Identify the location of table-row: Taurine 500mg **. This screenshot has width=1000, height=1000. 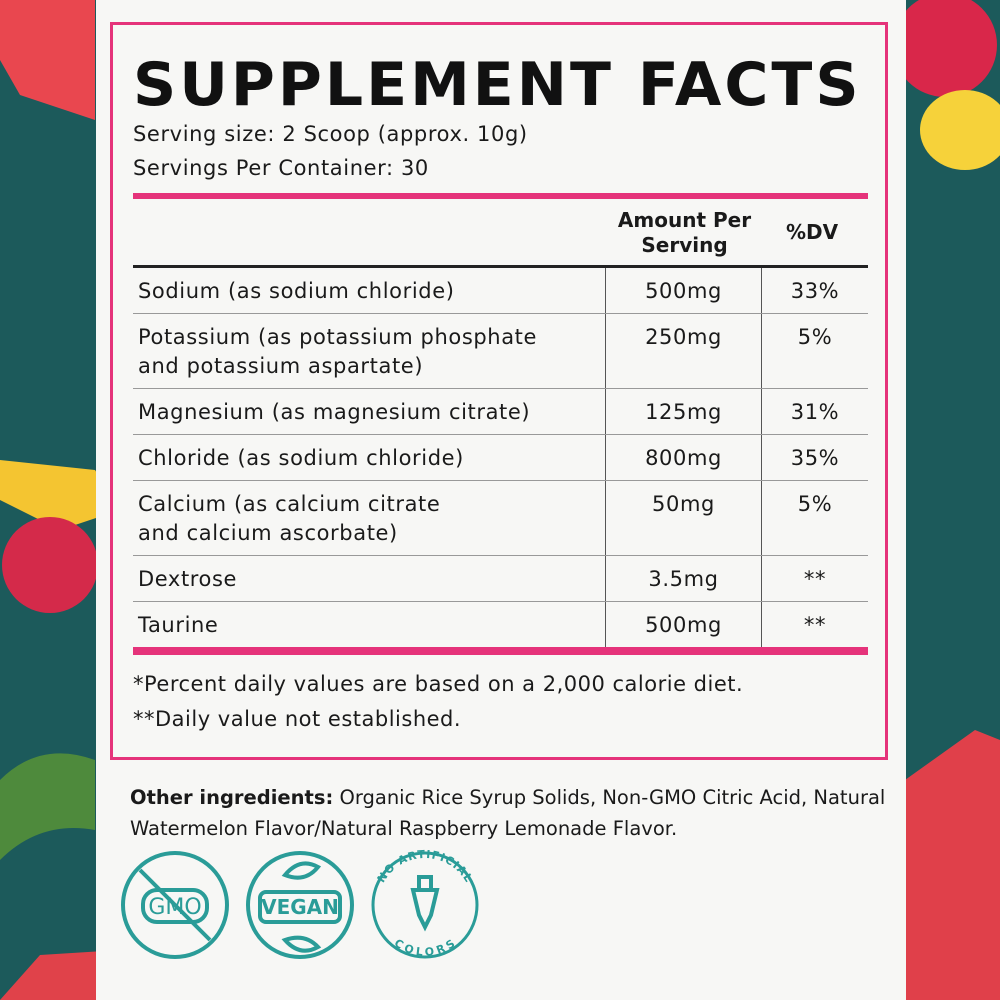
(500, 624).